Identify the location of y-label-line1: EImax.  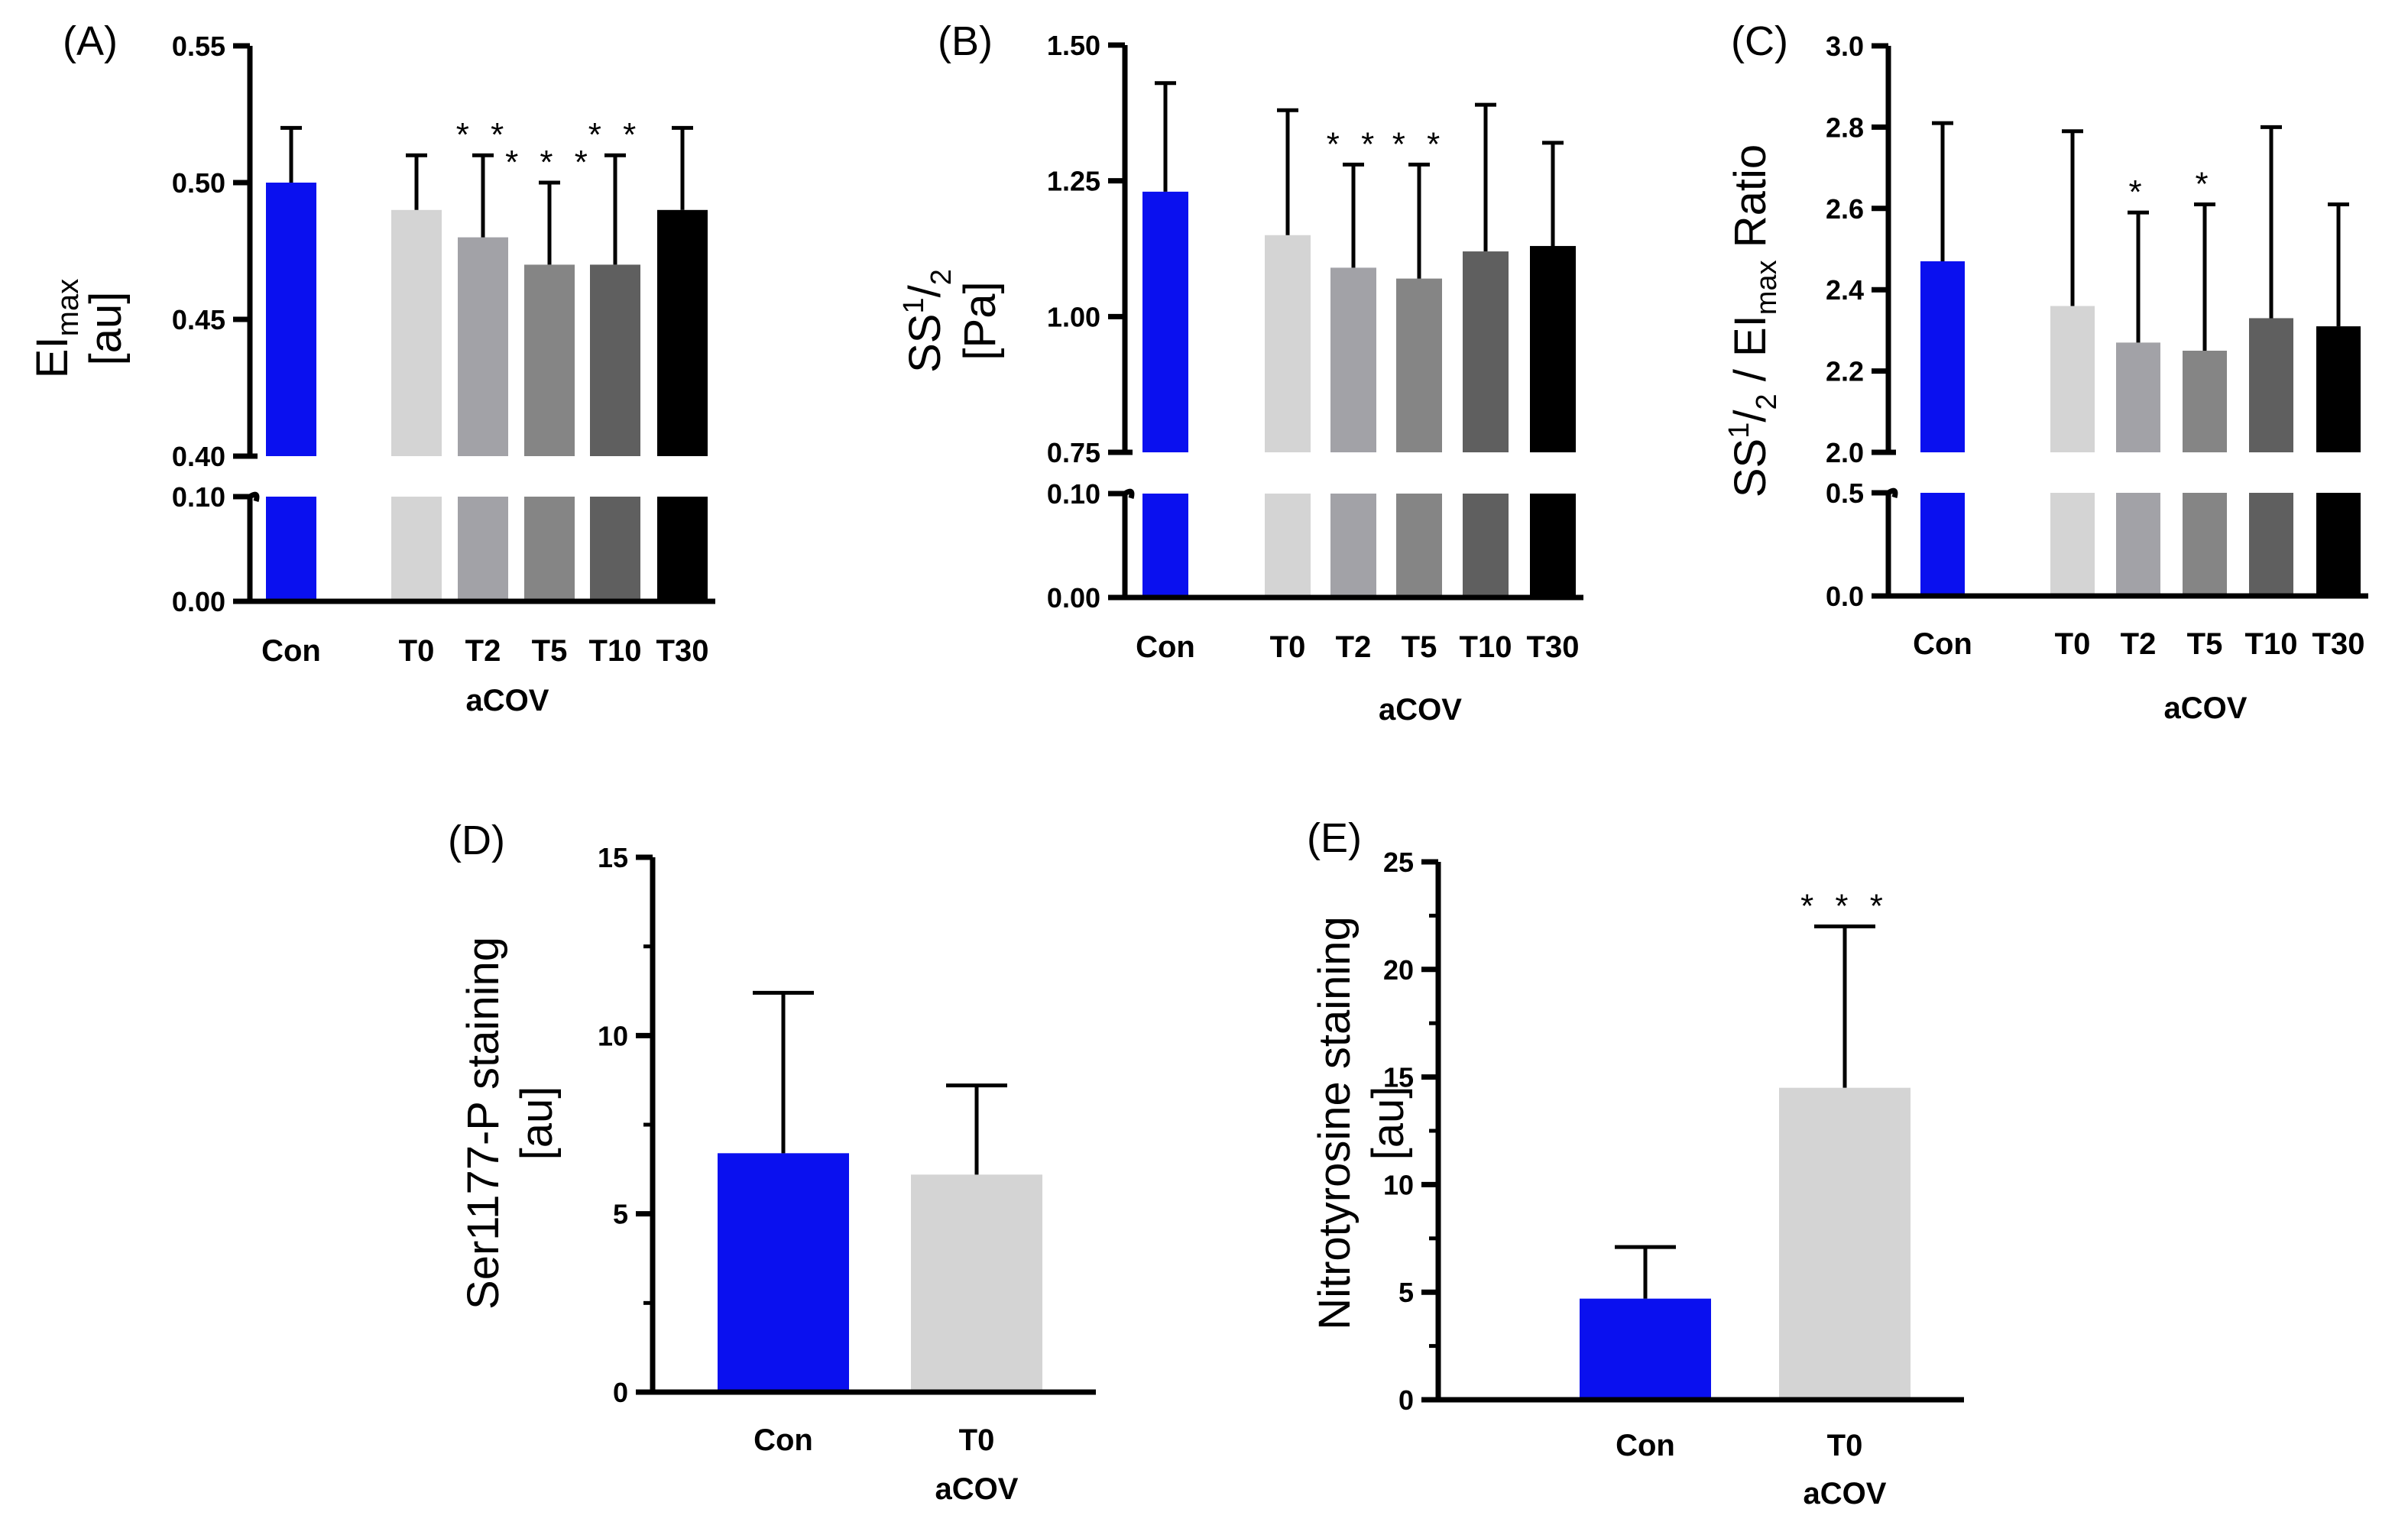
(56, 328).